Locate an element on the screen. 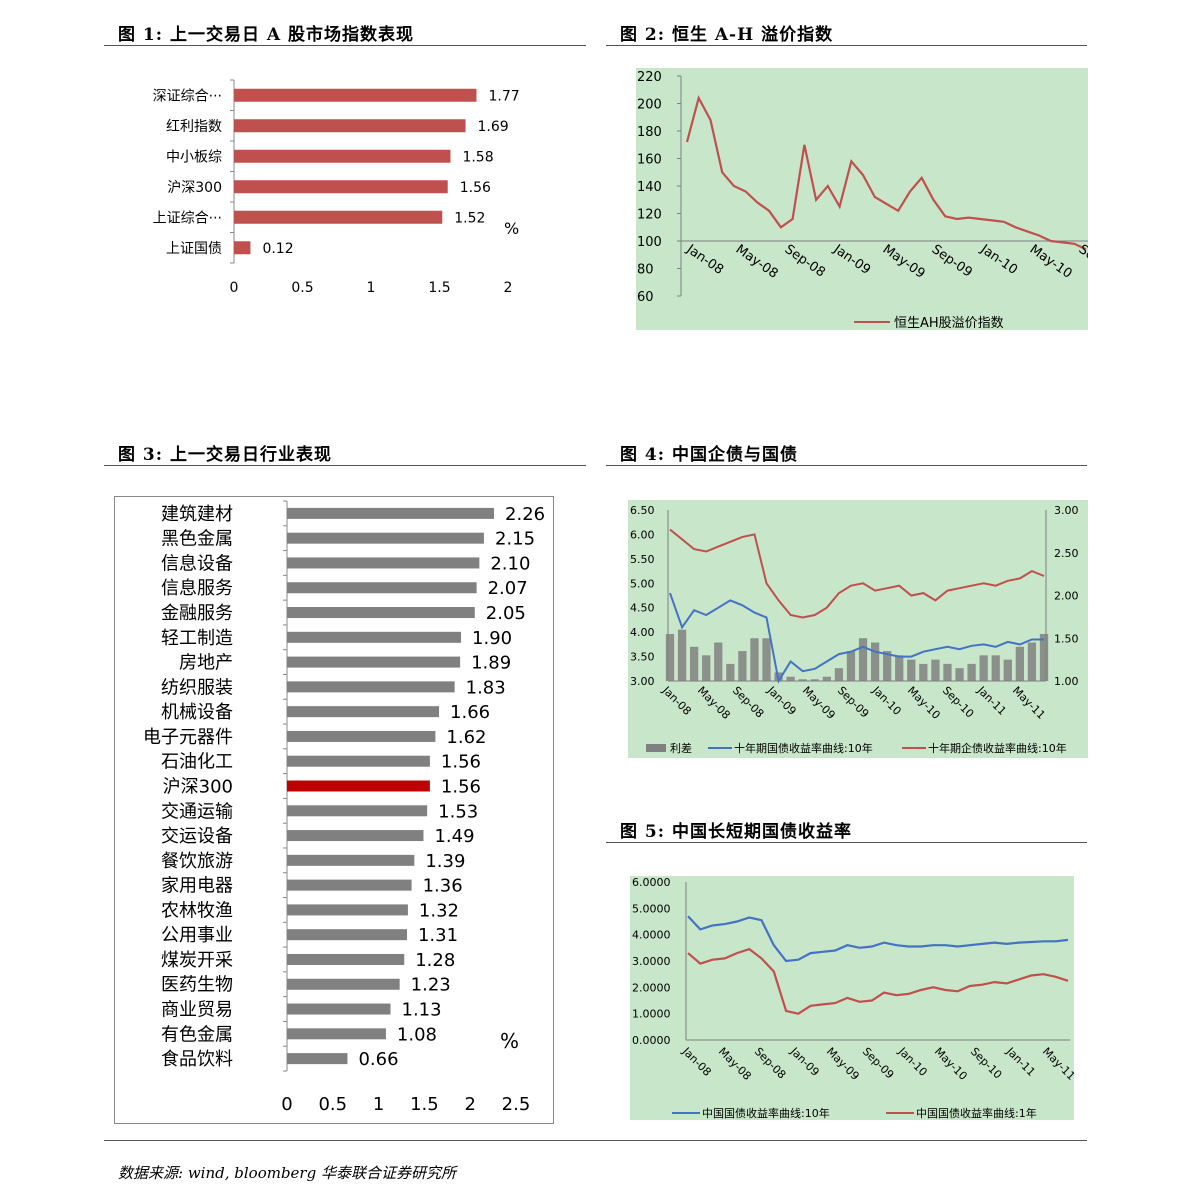 Image resolution: width=1191 pixels, height=1202 pixels. y-right-tick-label: 1.50 is located at coordinates (1066, 638).